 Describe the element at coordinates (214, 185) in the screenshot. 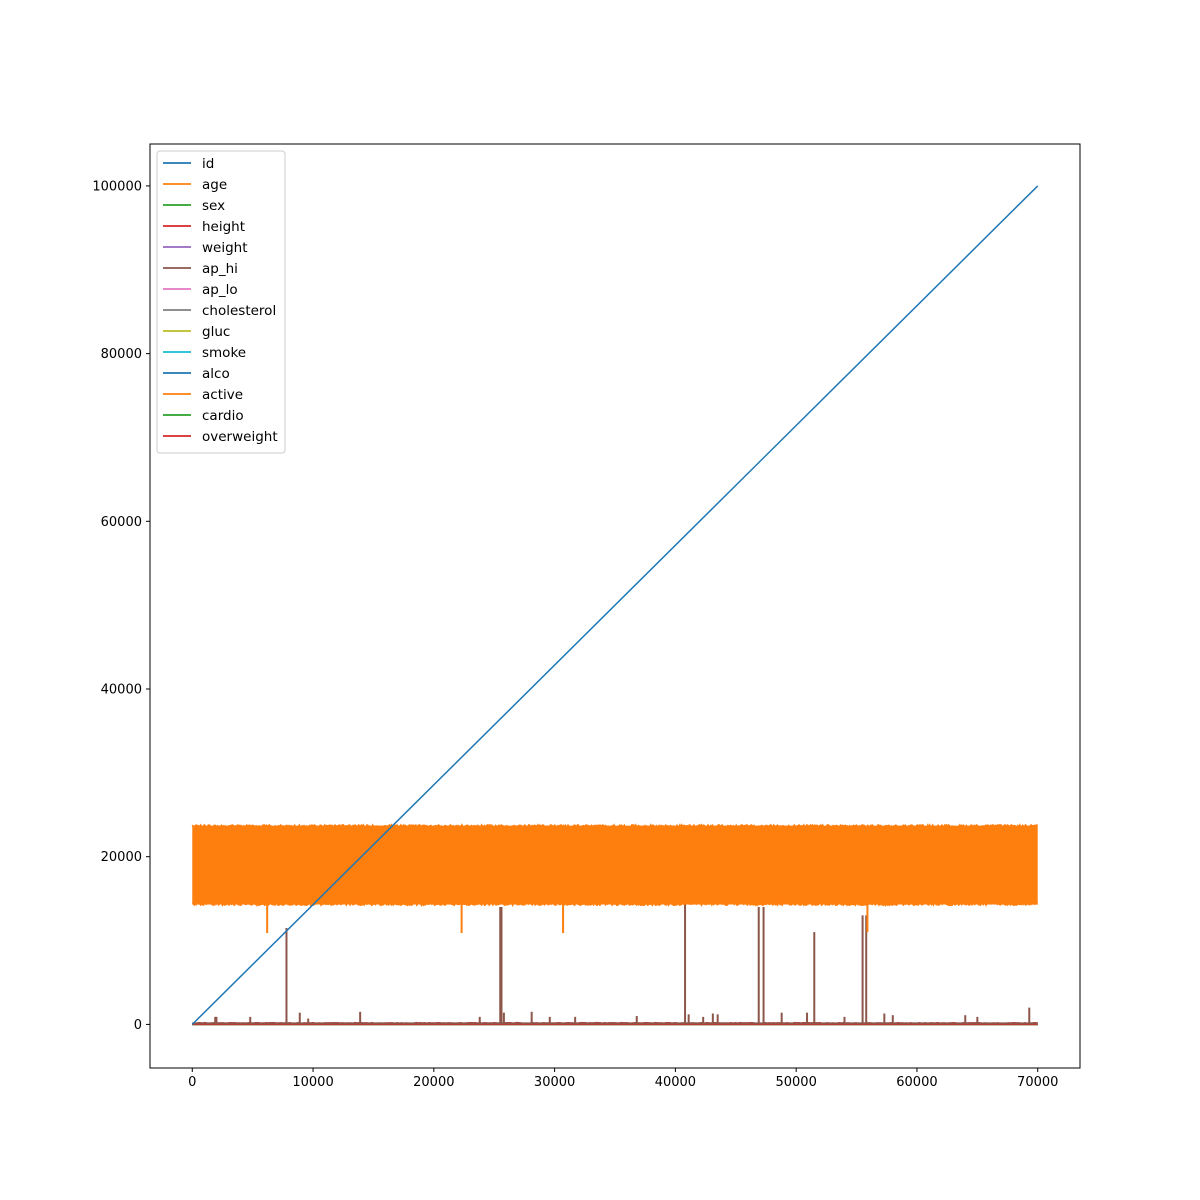

I see `legend-label: age` at that location.